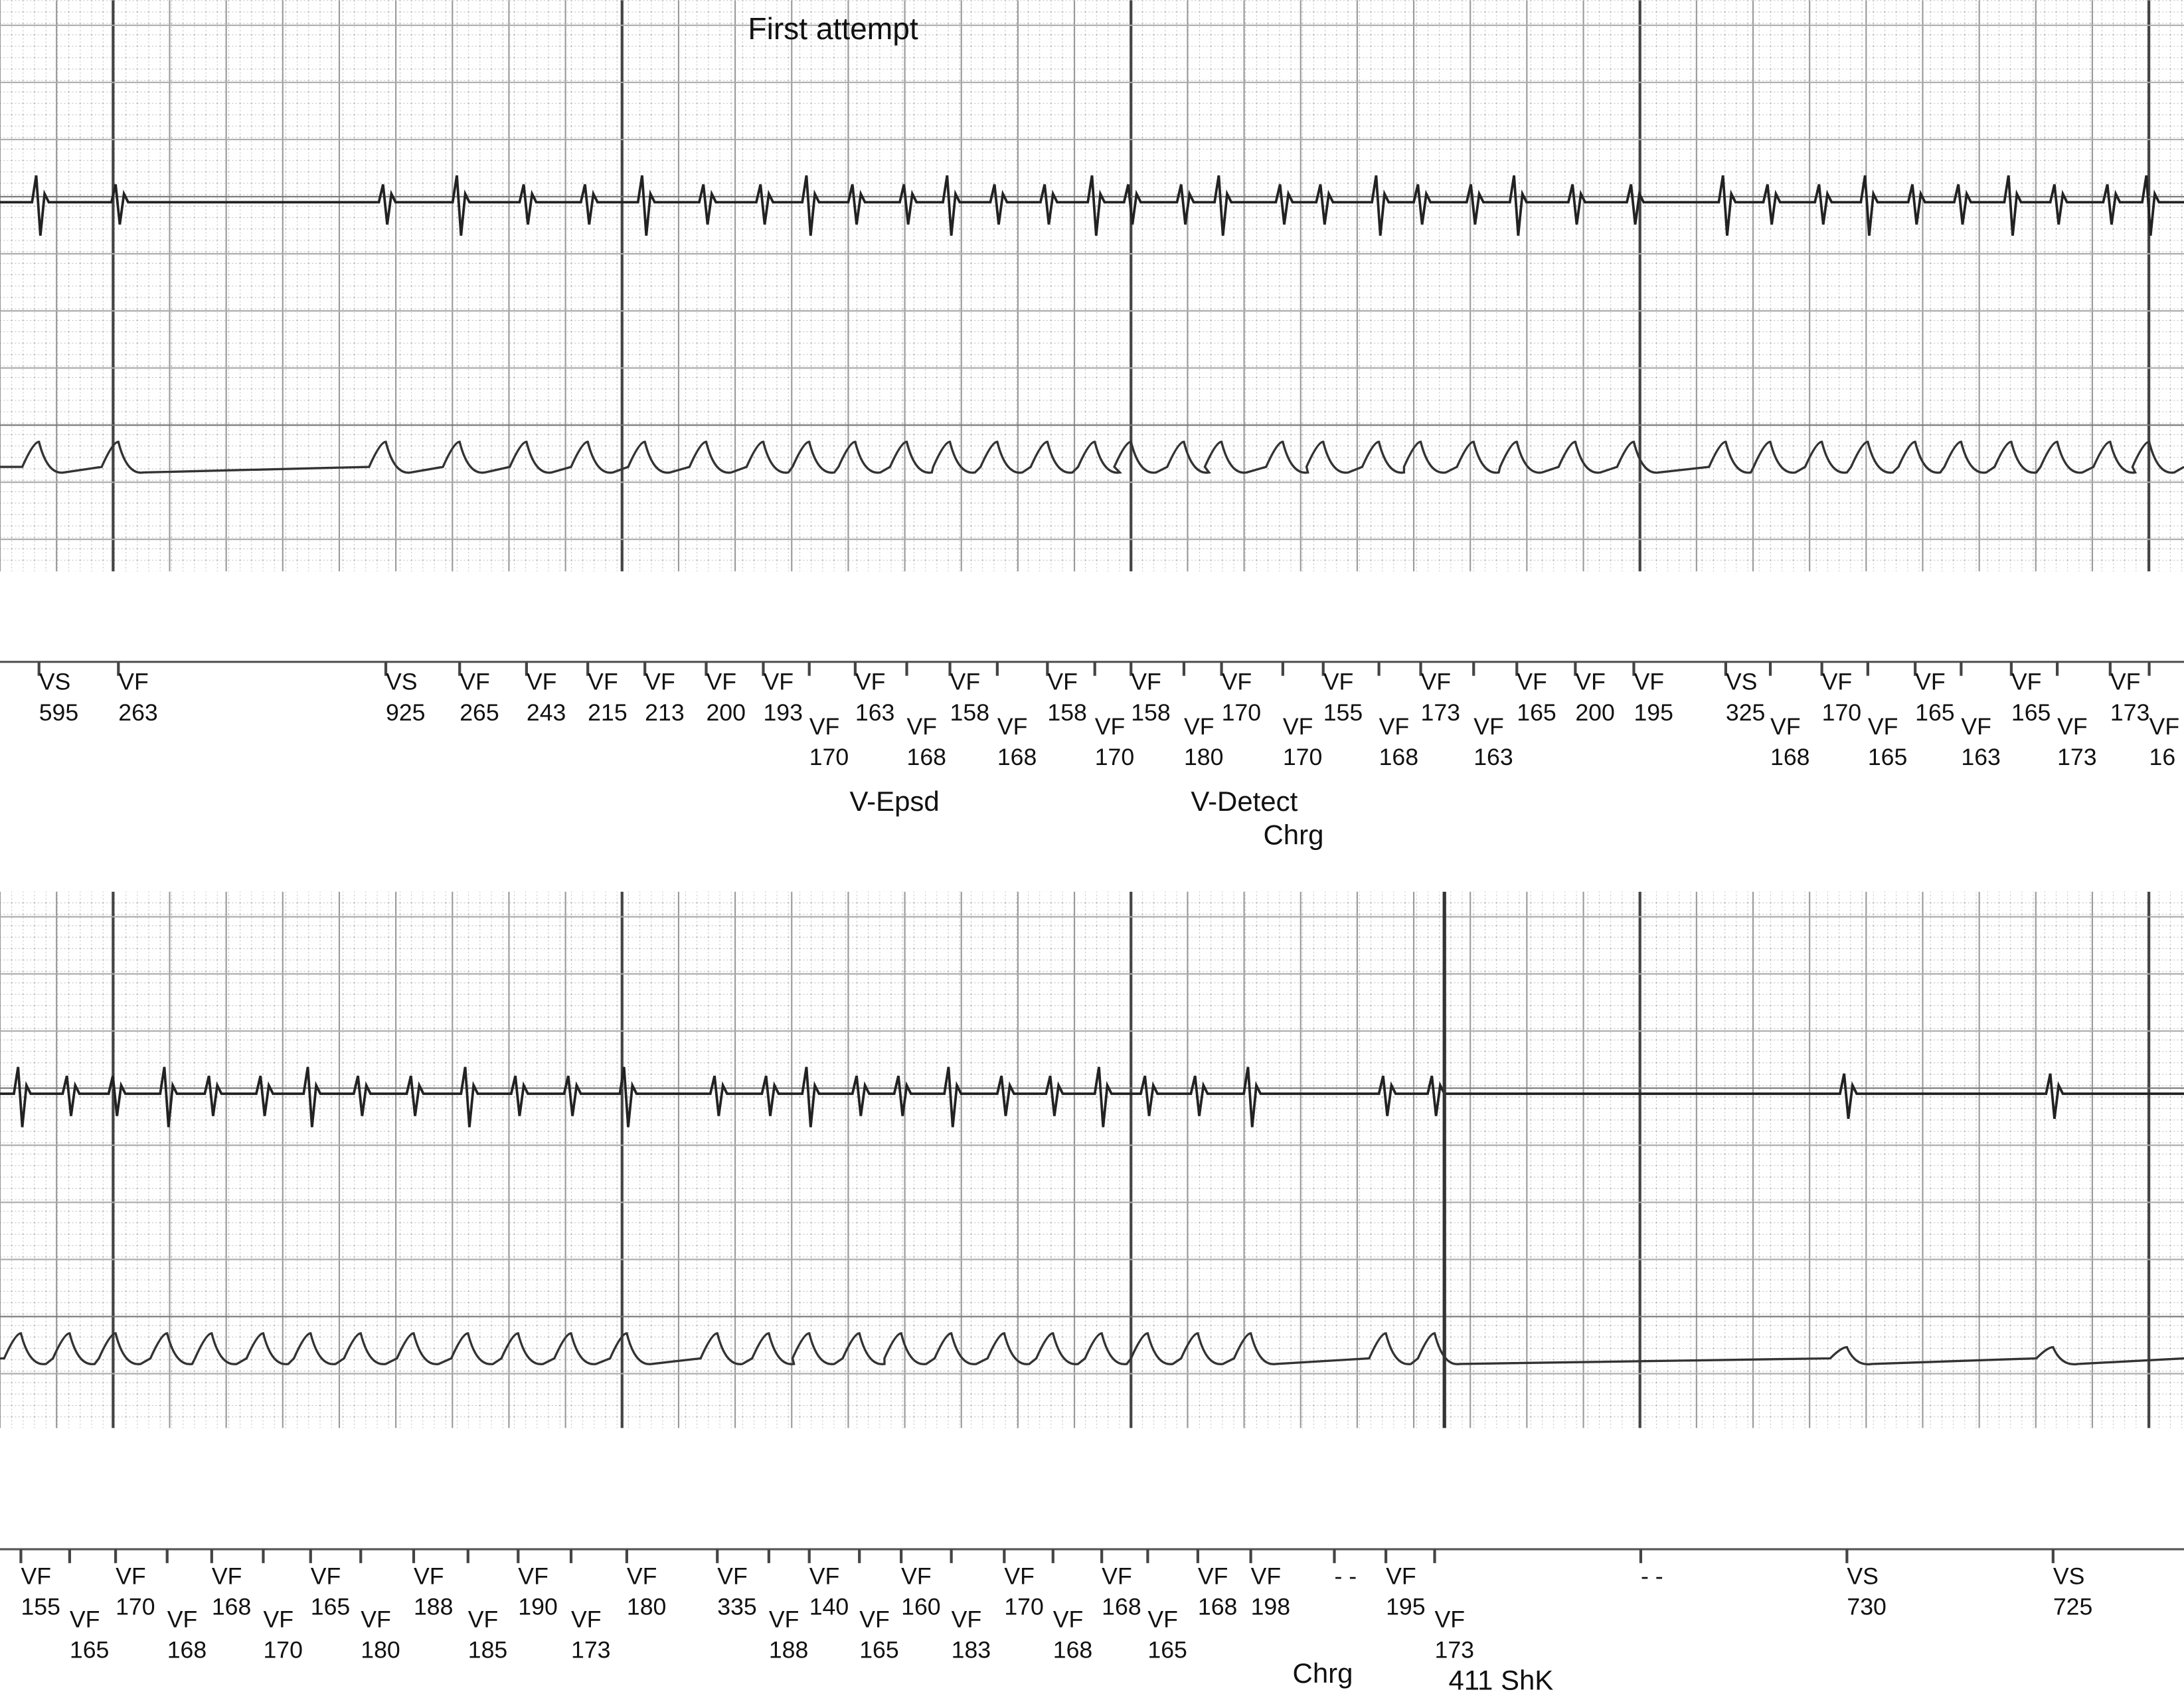  What do you see at coordinates (788, 1649) in the screenshot?
I see `marker-interval: 188` at bounding box center [788, 1649].